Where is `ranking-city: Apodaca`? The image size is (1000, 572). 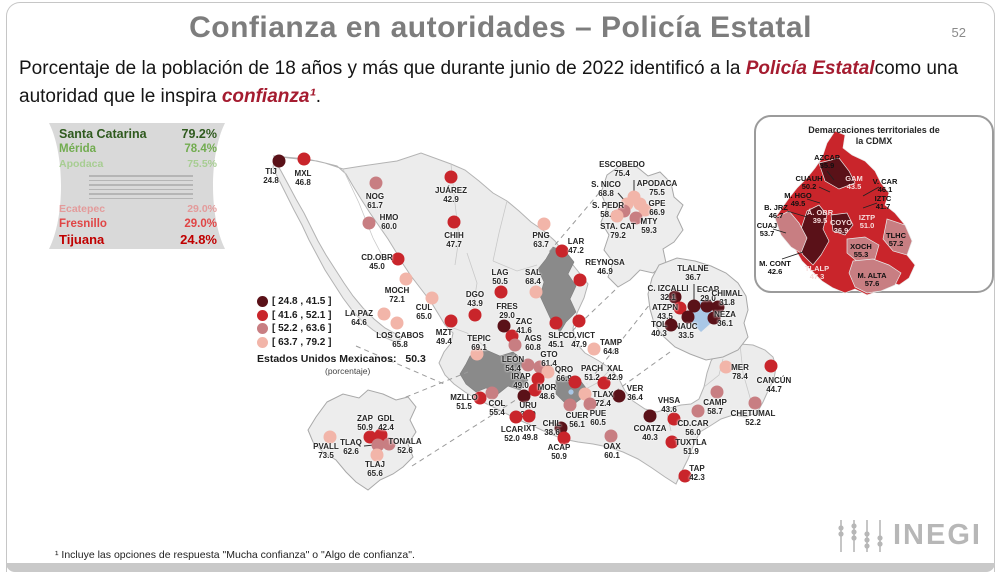 ranking-city: Apodaca is located at coordinates (81, 164).